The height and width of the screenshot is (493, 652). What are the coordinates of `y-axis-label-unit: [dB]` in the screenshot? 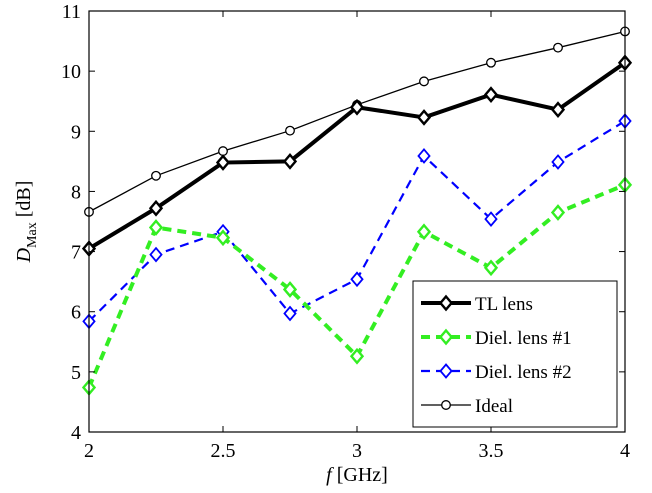 It's located at (24, 202).